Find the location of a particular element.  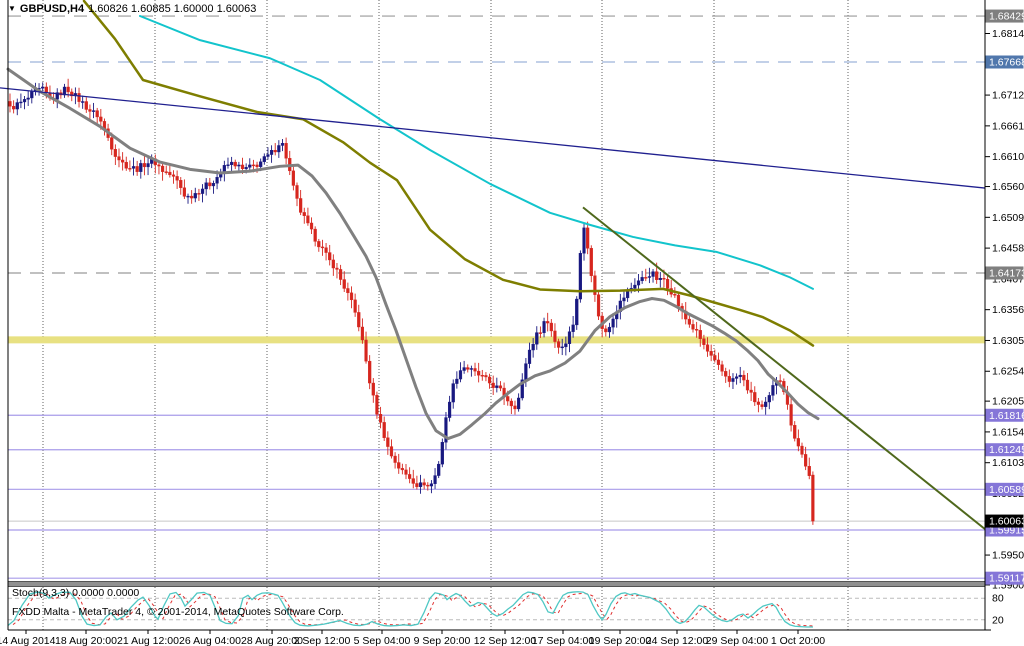

svg-text: 1.60589 is located at coordinates (1006, 490).